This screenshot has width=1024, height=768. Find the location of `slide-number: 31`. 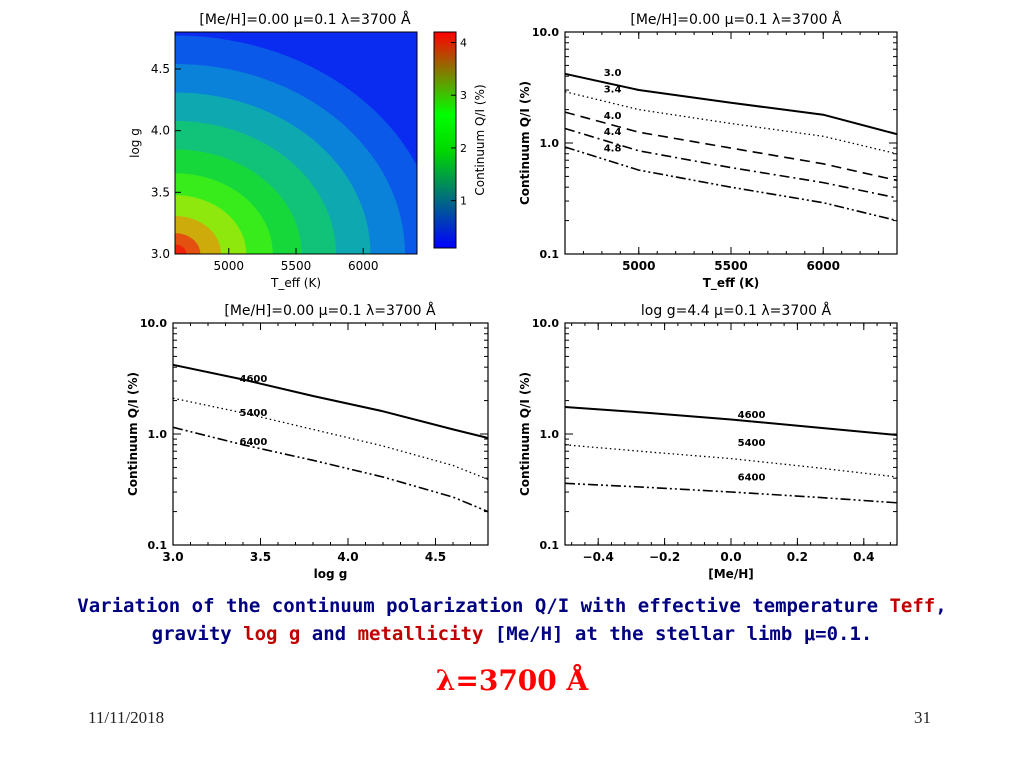

slide-number: 31 is located at coordinates (922, 717).